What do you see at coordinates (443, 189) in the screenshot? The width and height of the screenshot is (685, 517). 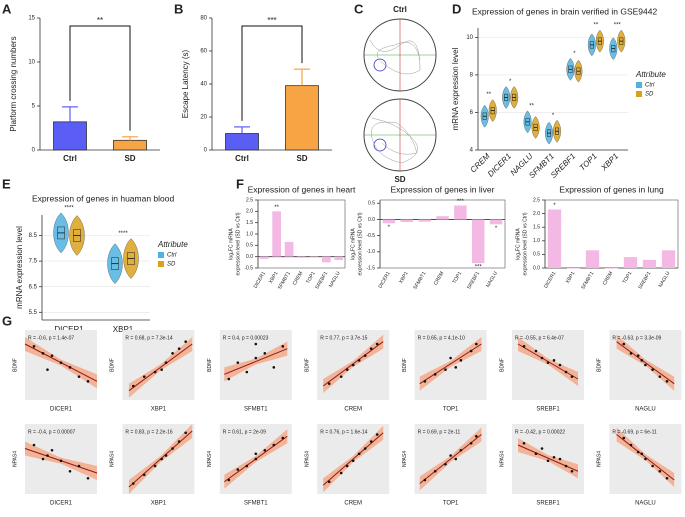 I see `chart-title: Expression of genes in liver` at bounding box center [443, 189].